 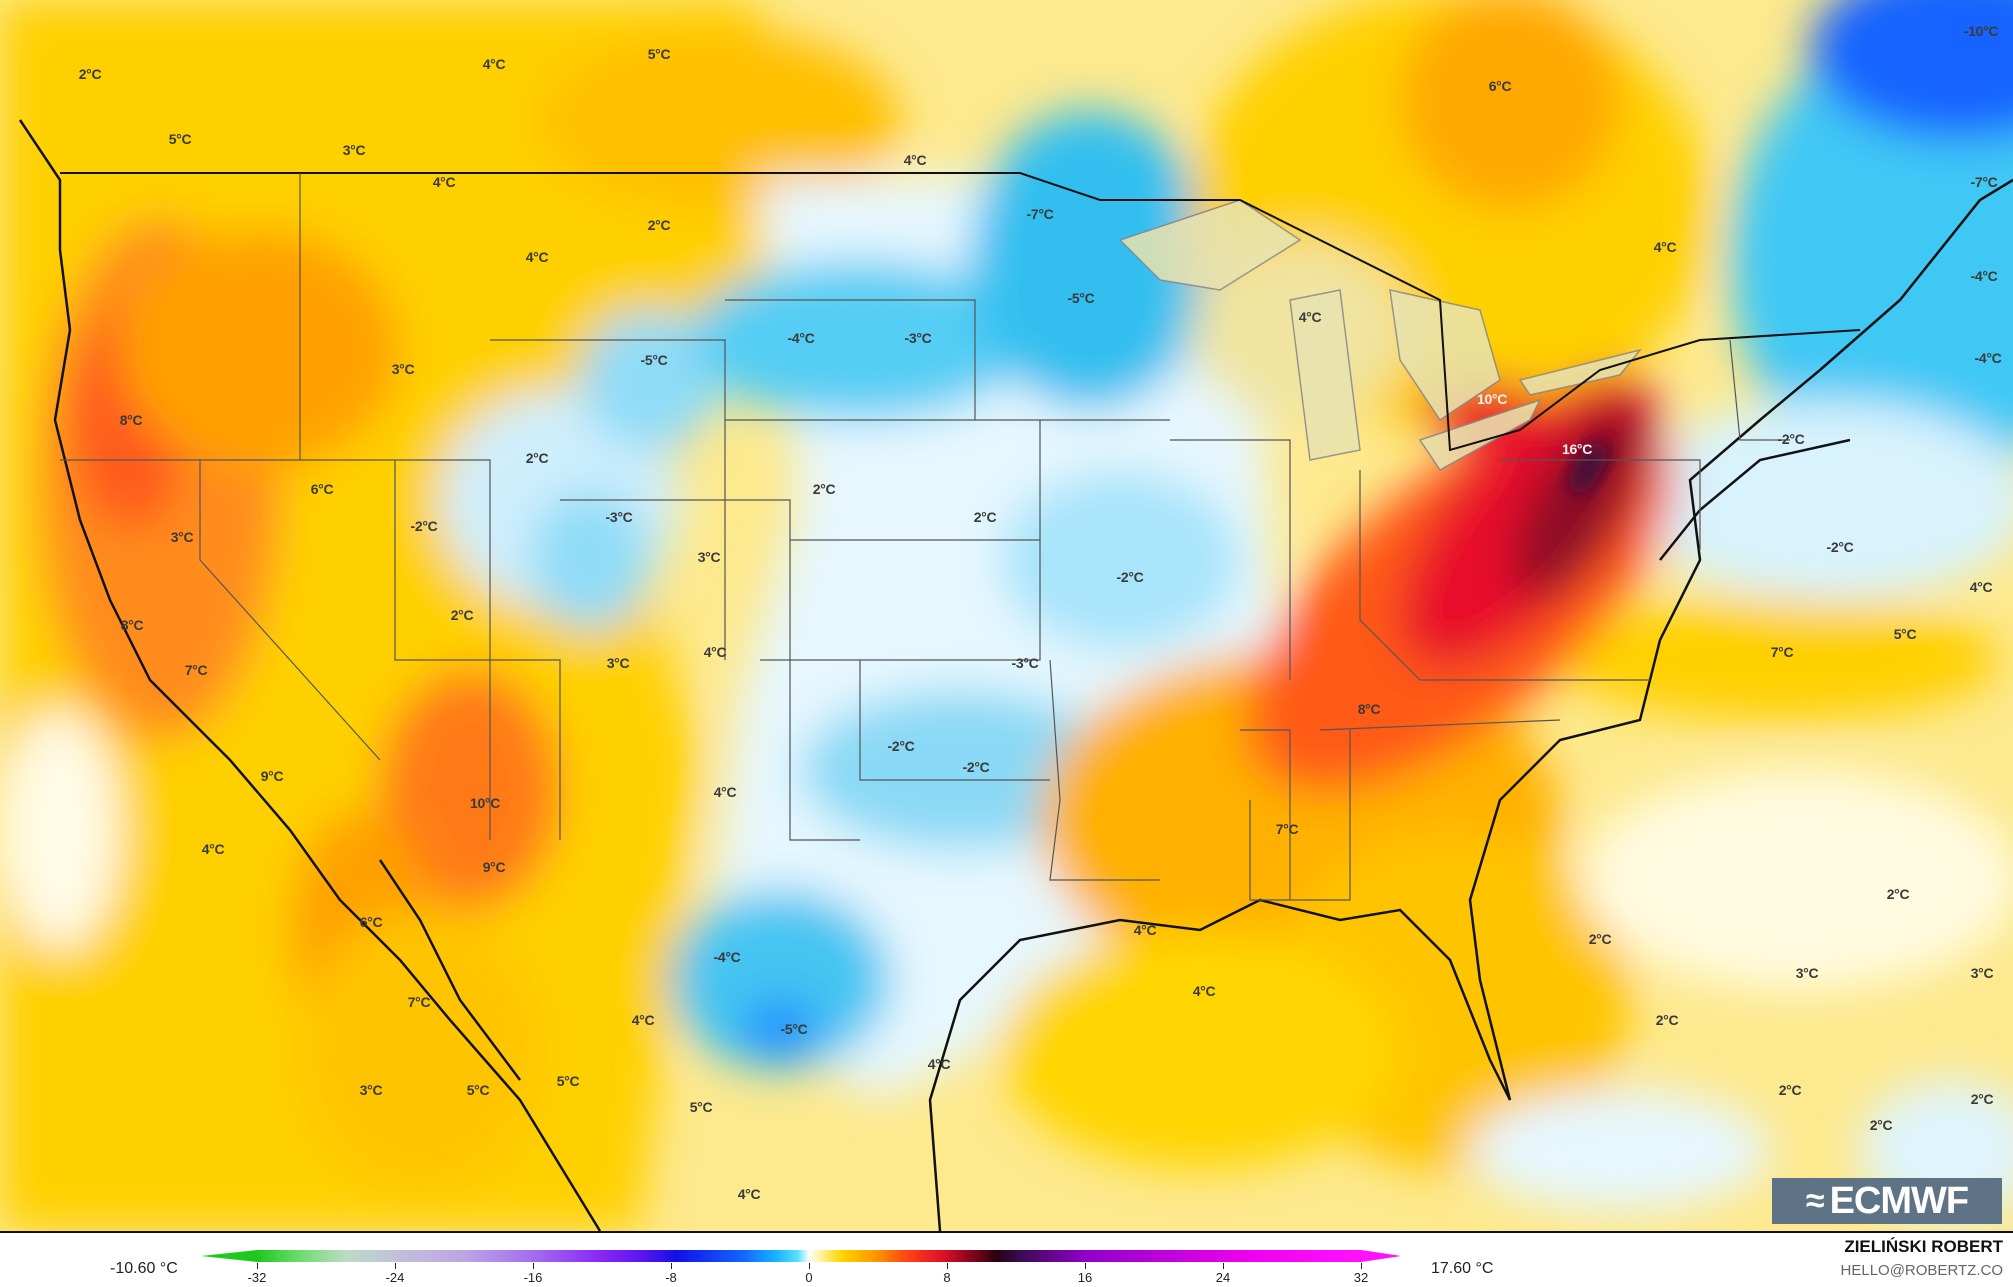 I want to click on colorbar-tick-label: -32, so click(x=257, y=1277).